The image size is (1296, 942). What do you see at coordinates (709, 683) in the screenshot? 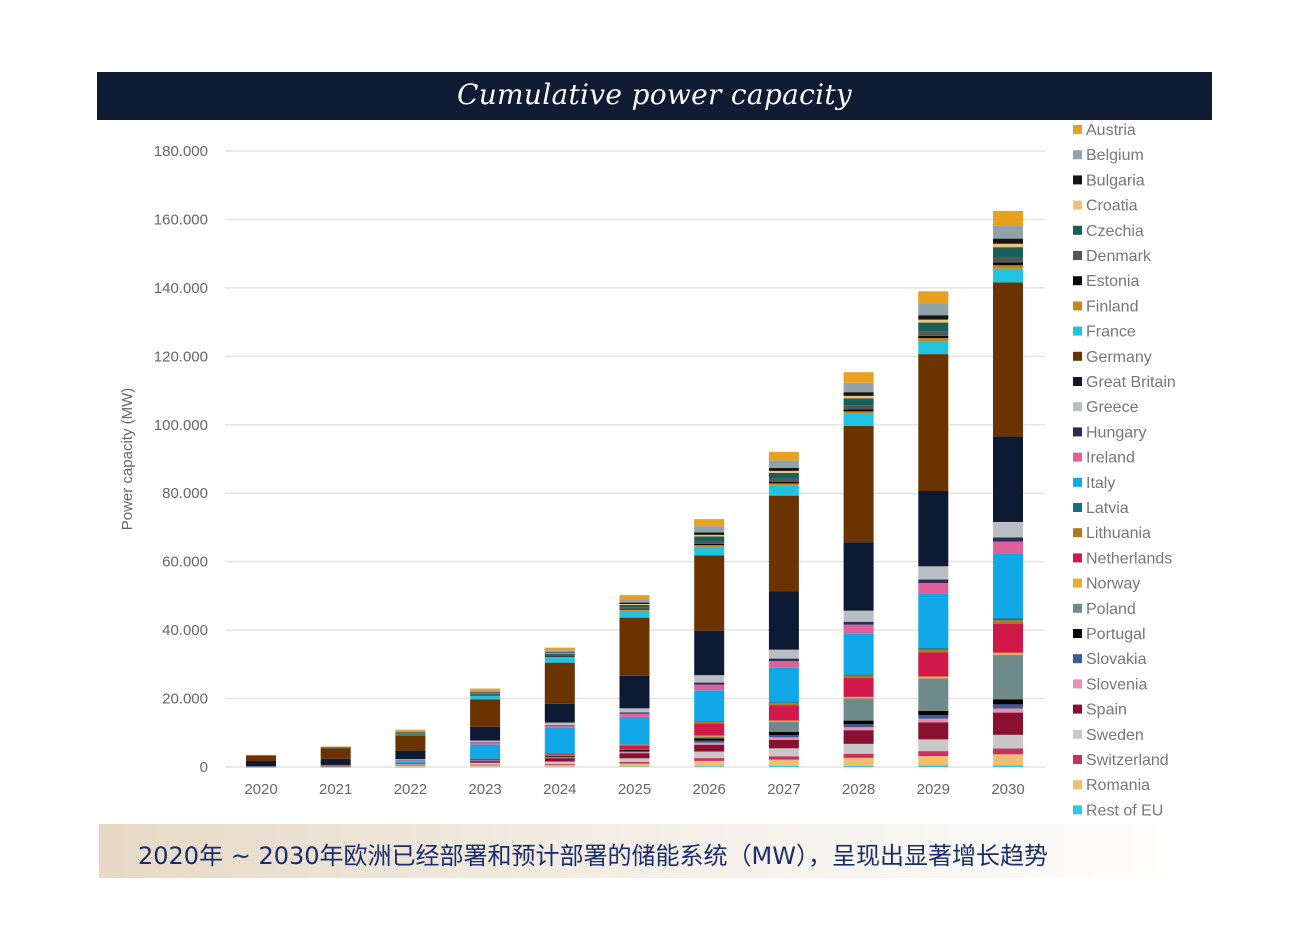
I see `bar-segment-hungary` at bounding box center [709, 683].